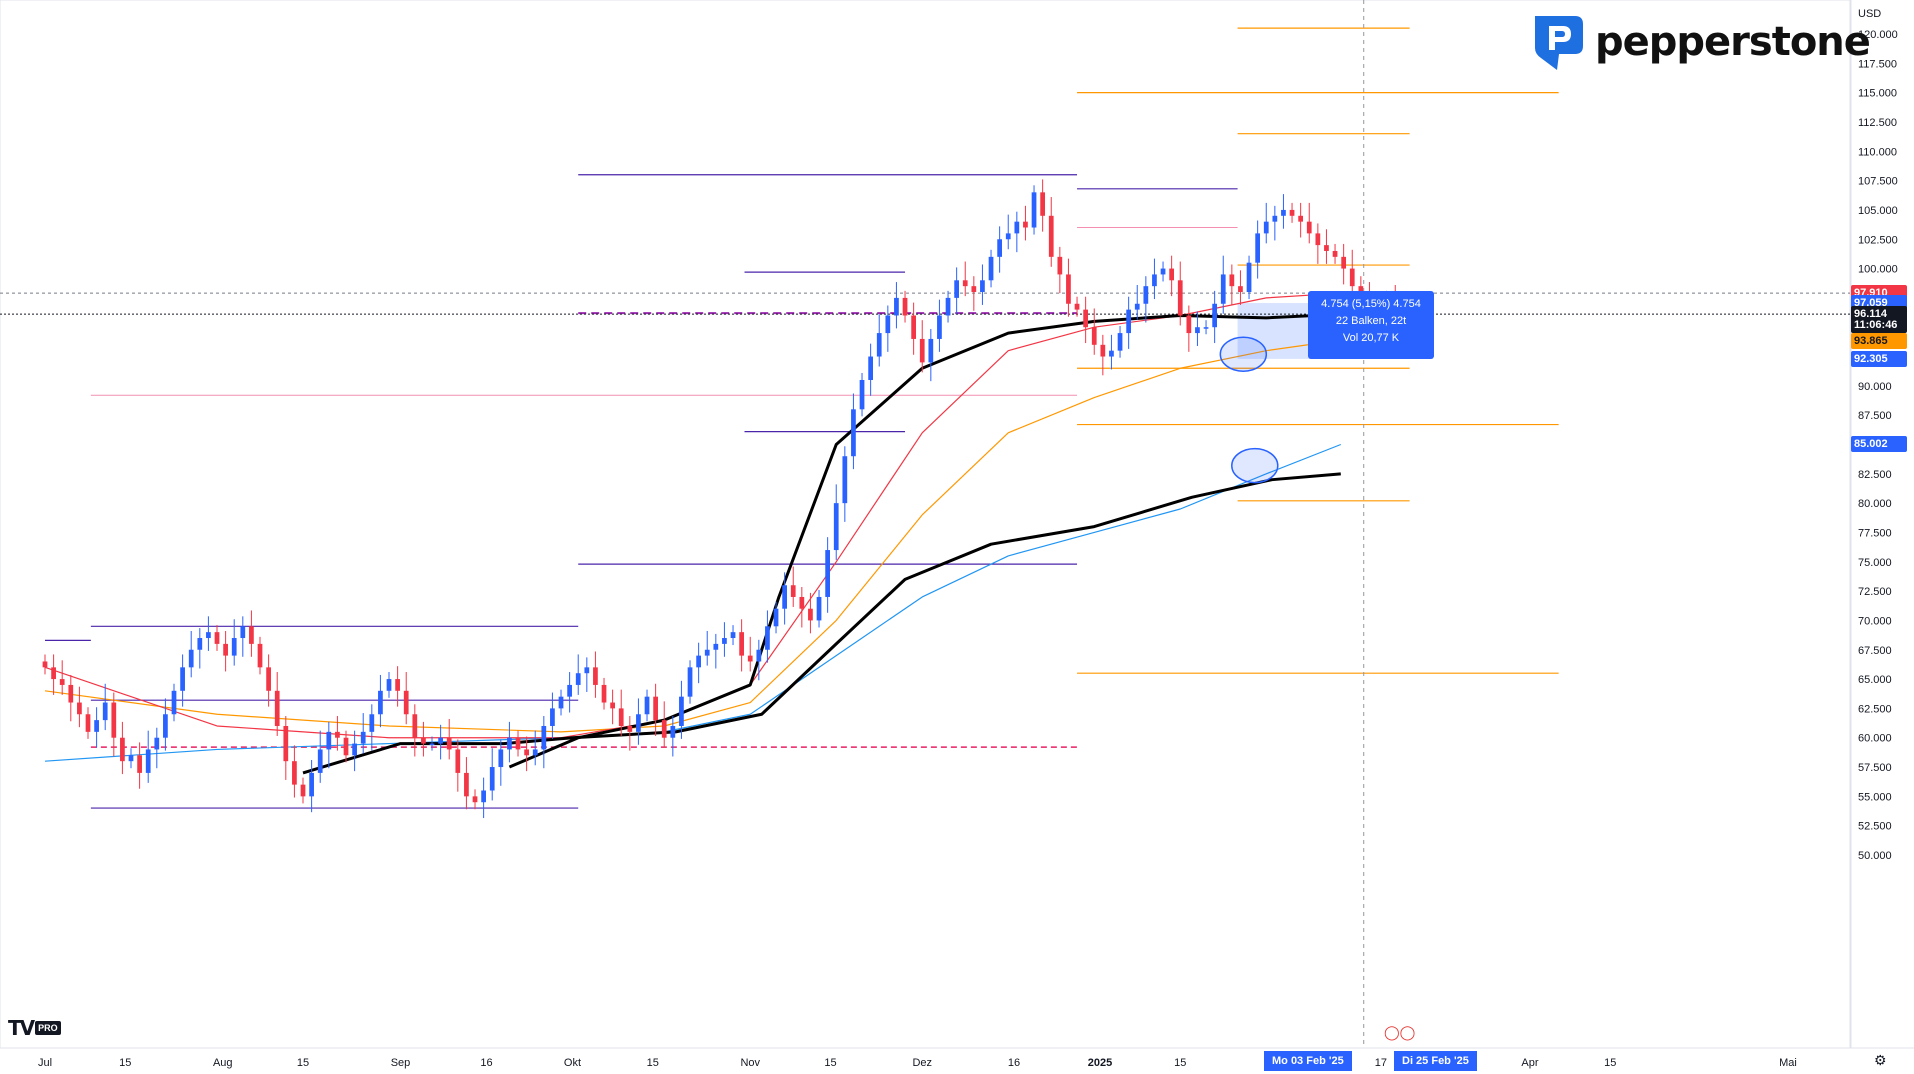 This screenshot has height=1074, width=1914. I want to click on measure-volume: Vol 20,77 K, so click(1371, 338).